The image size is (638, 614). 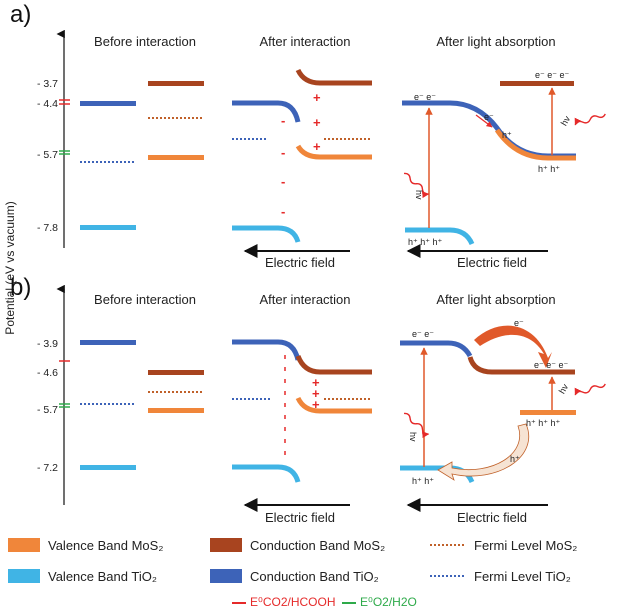 What do you see at coordinates (316, 393) in the screenshot?
I see `panel-b-plus-2: +` at bounding box center [316, 393].